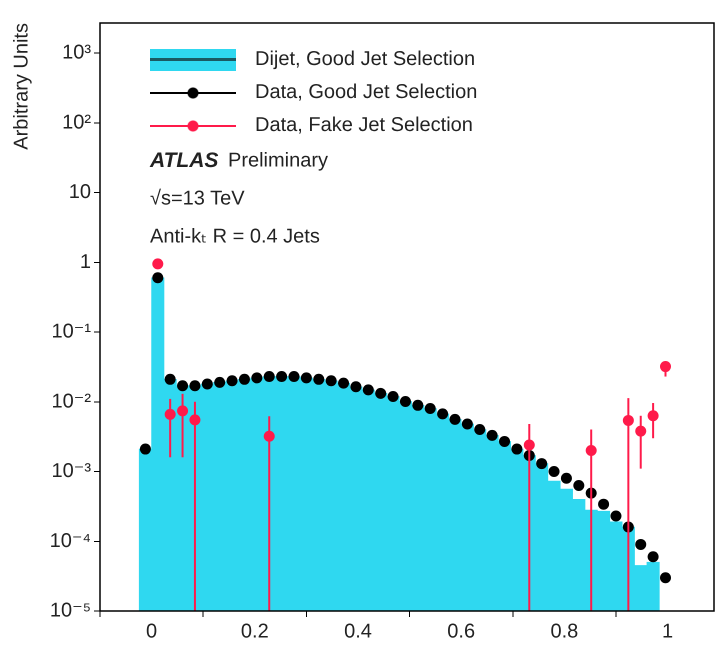 This screenshot has height=647, width=728. I want to click on x-tick-label: 1, so click(668, 631).